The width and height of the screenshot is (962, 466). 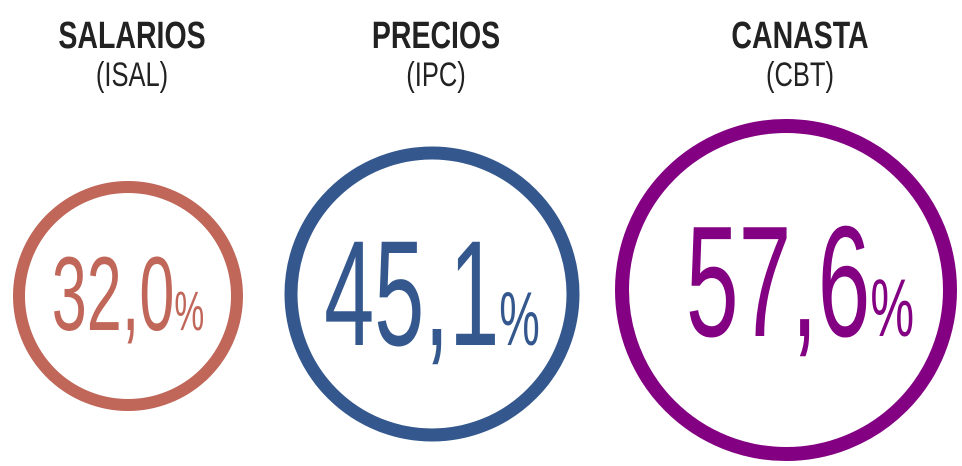 I want to click on value-text: 57,6%, so click(x=800, y=281).